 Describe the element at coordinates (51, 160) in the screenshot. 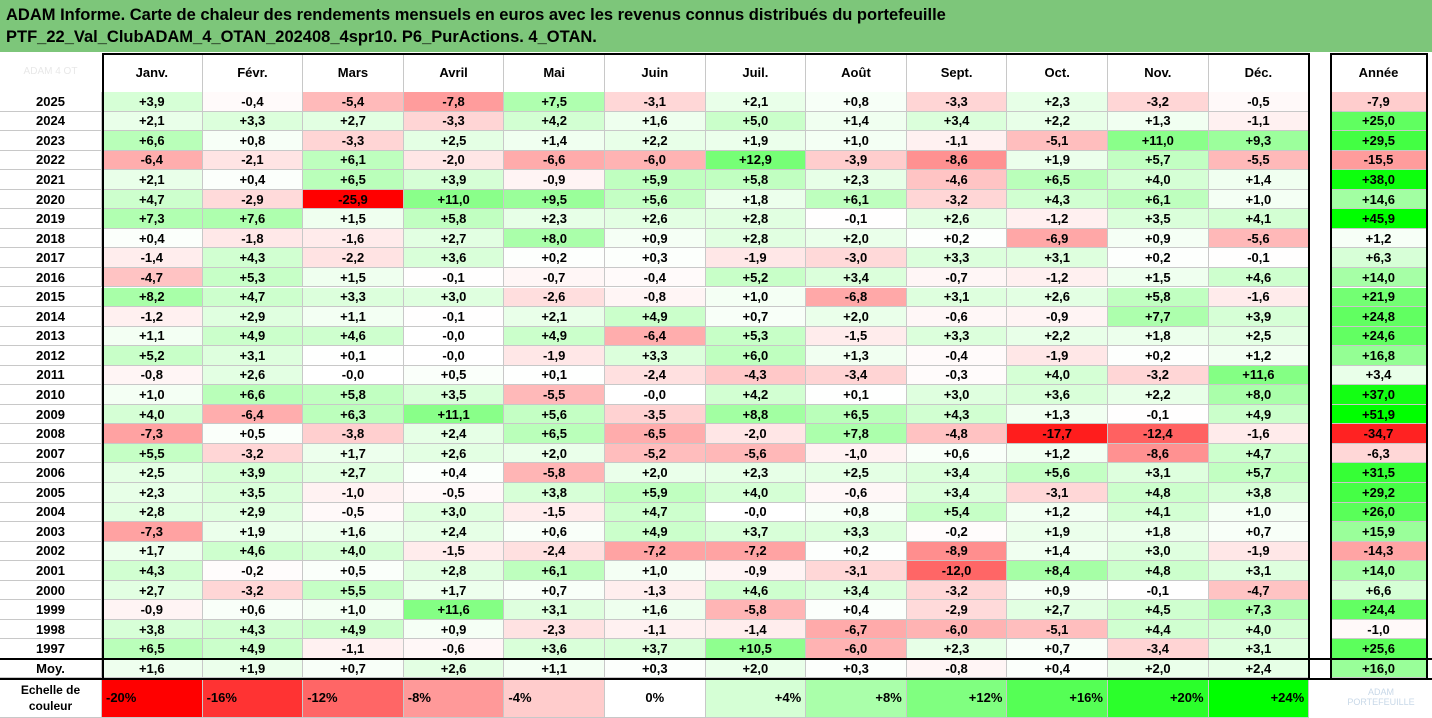

I see `row-year-label: 2022` at that location.